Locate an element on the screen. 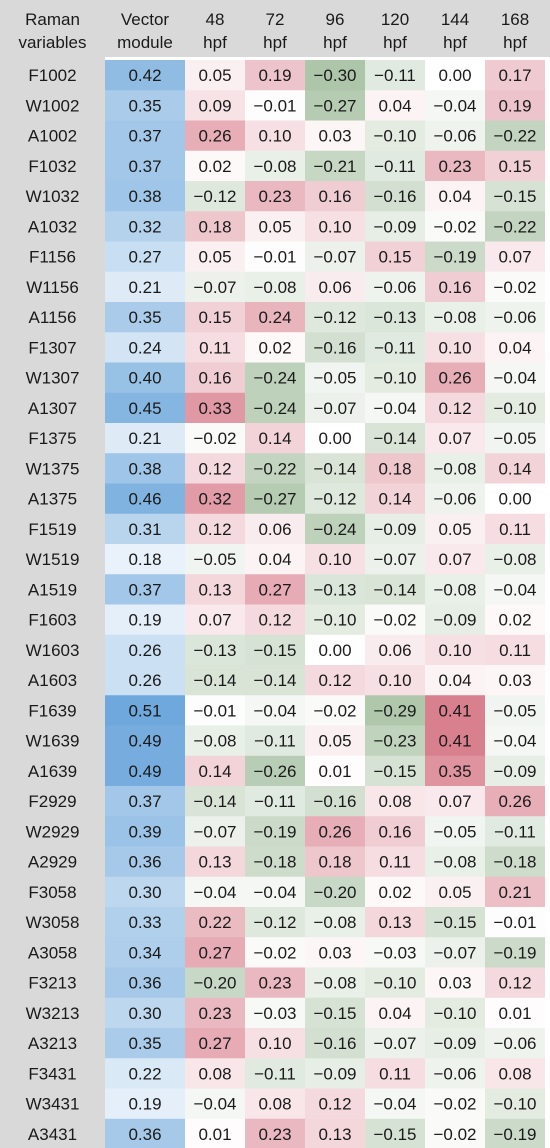  heatmap-cell-value: −0.29 is located at coordinates (394, 710).